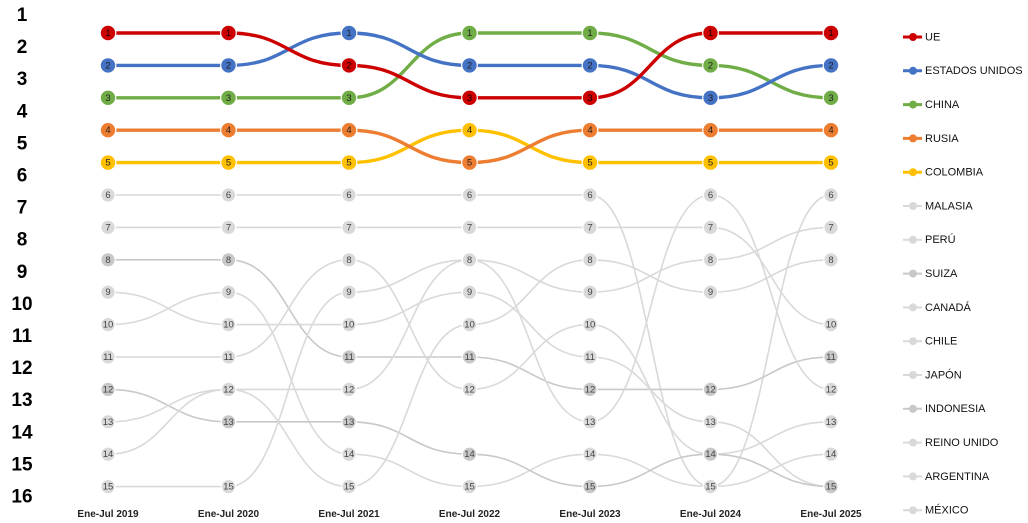 Image resolution: width=1028 pixels, height=523 pixels. What do you see at coordinates (469, 33) in the screenshot?
I see `marker-china: 1` at bounding box center [469, 33].